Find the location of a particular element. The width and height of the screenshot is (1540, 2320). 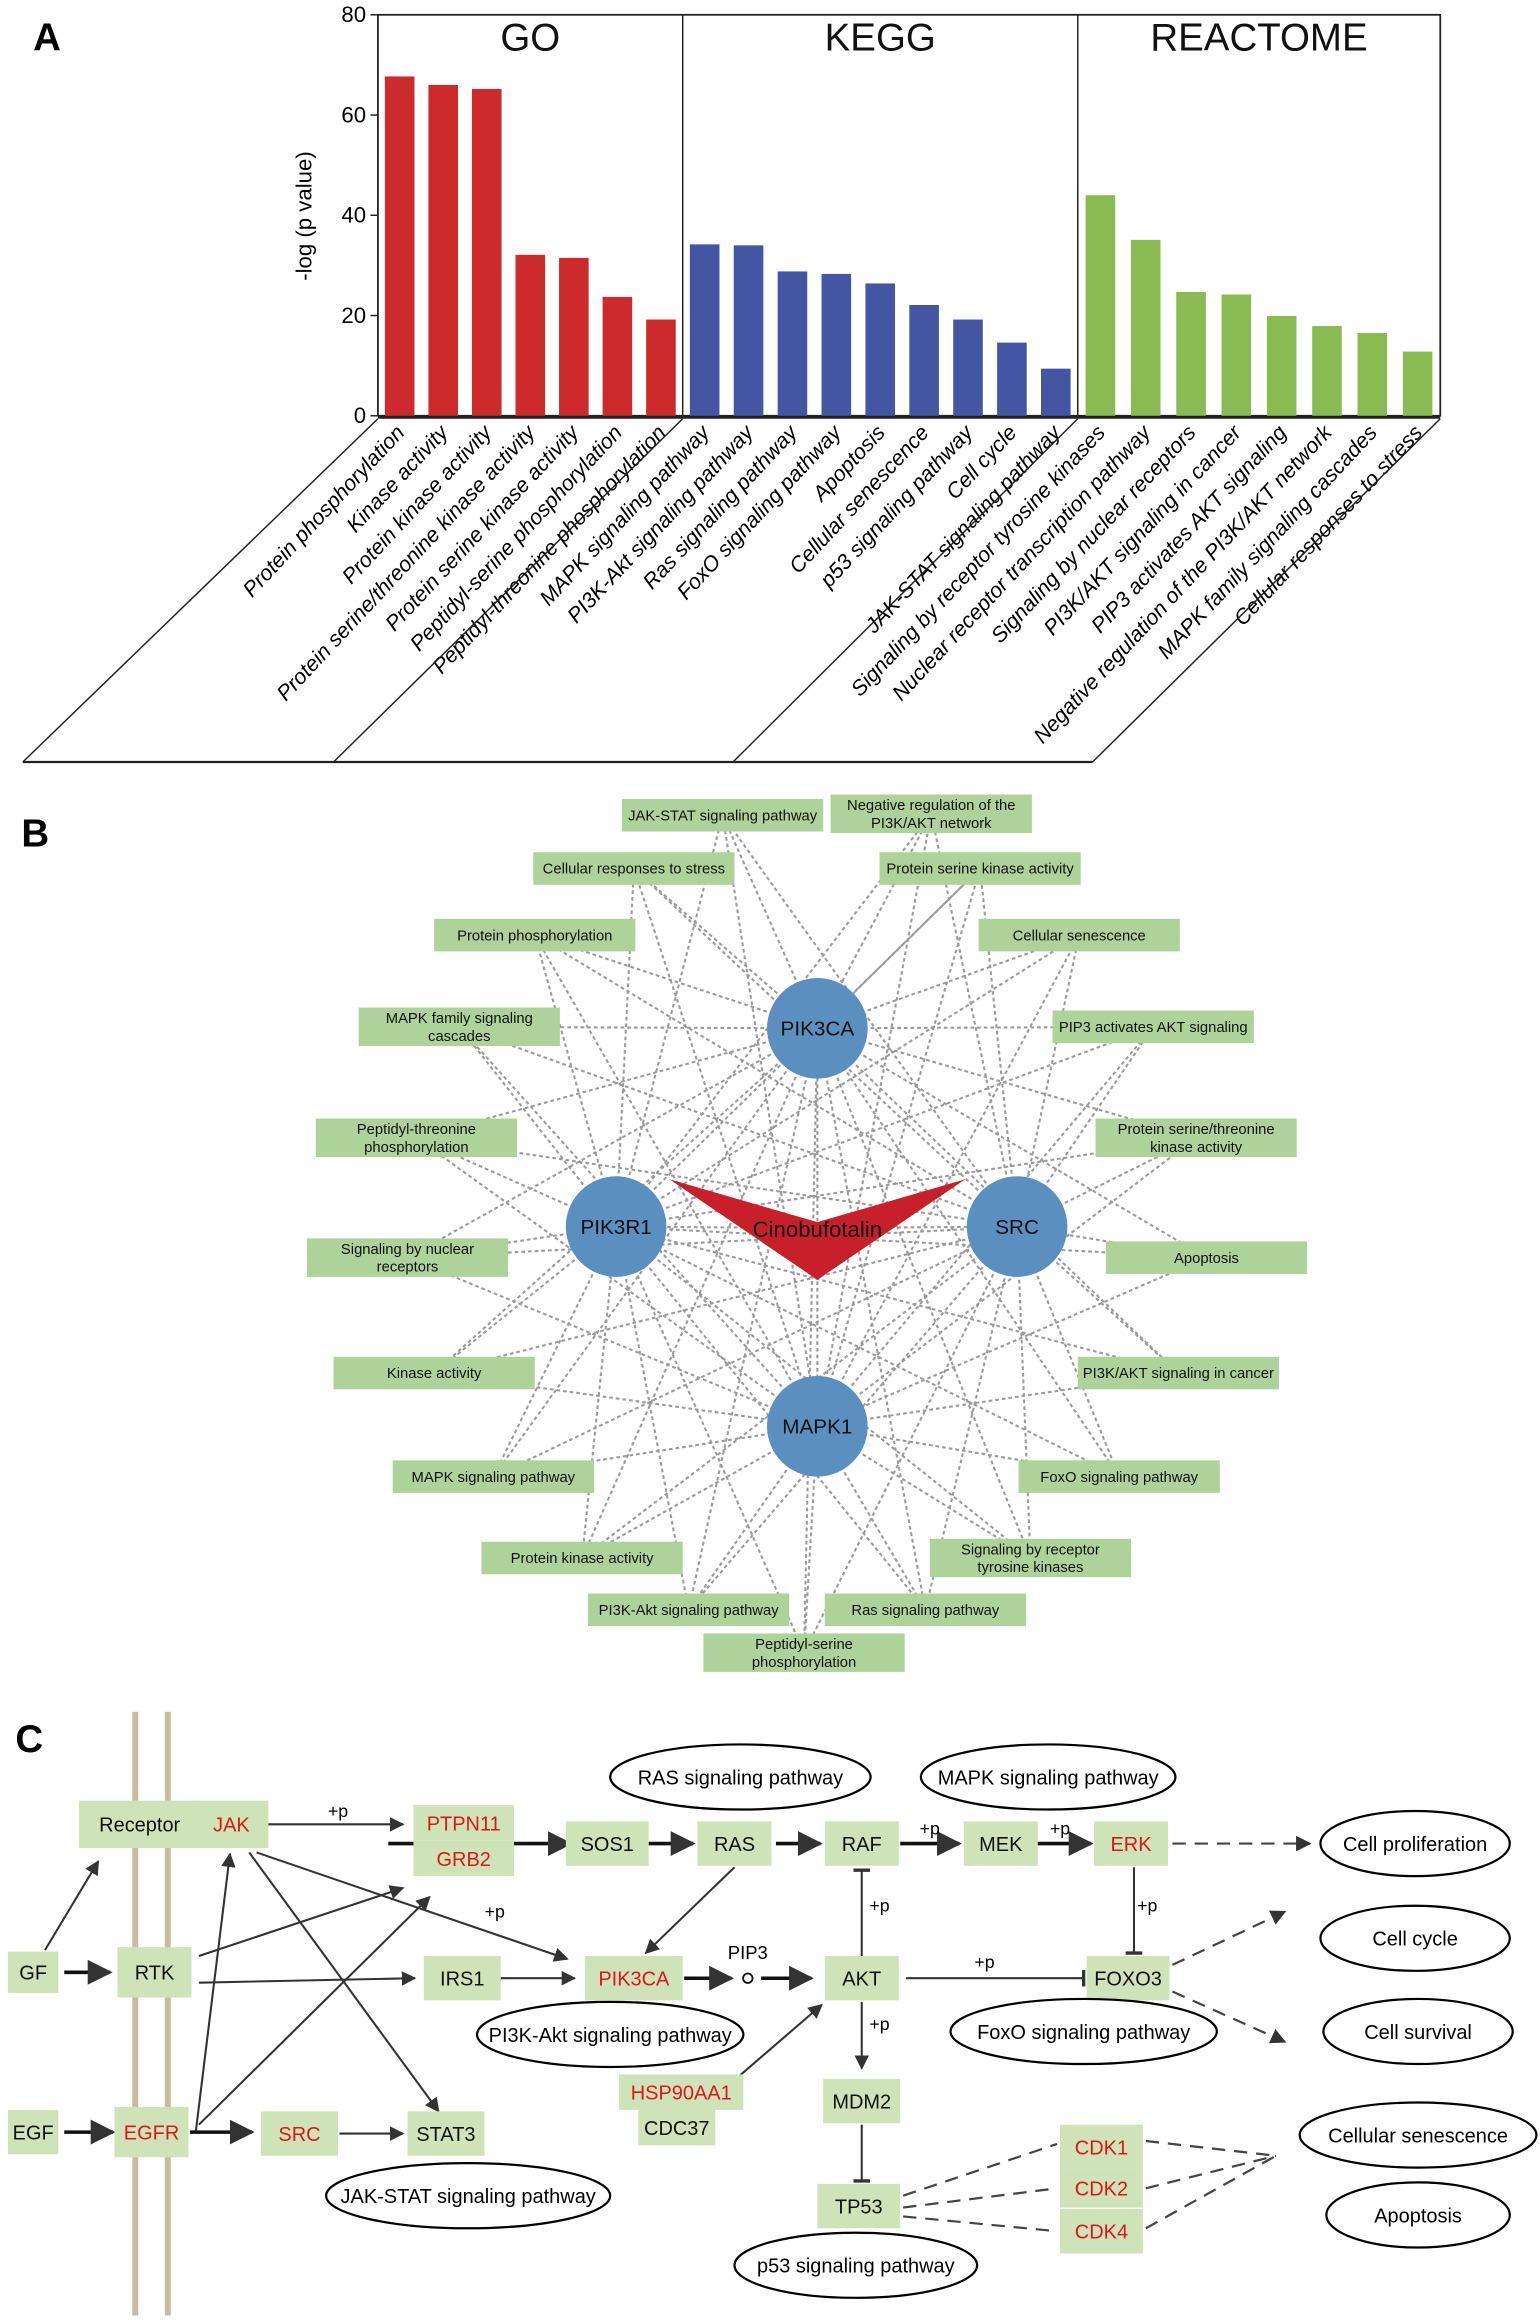

outcome-ellipse: Cell proliferation is located at coordinates (1415, 1843).